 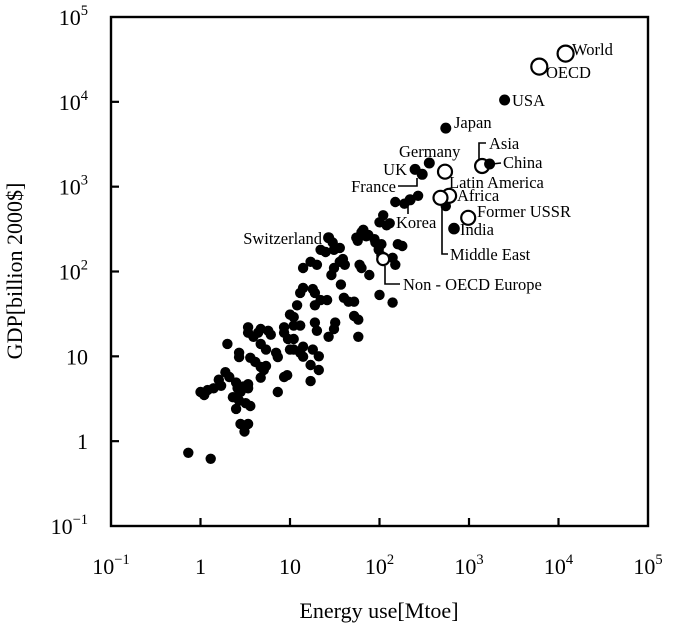 What do you see at coordinates (392, 275) in the screenshot?
I see `leader-non-oecd-europe` at bounding box center [392, 275].